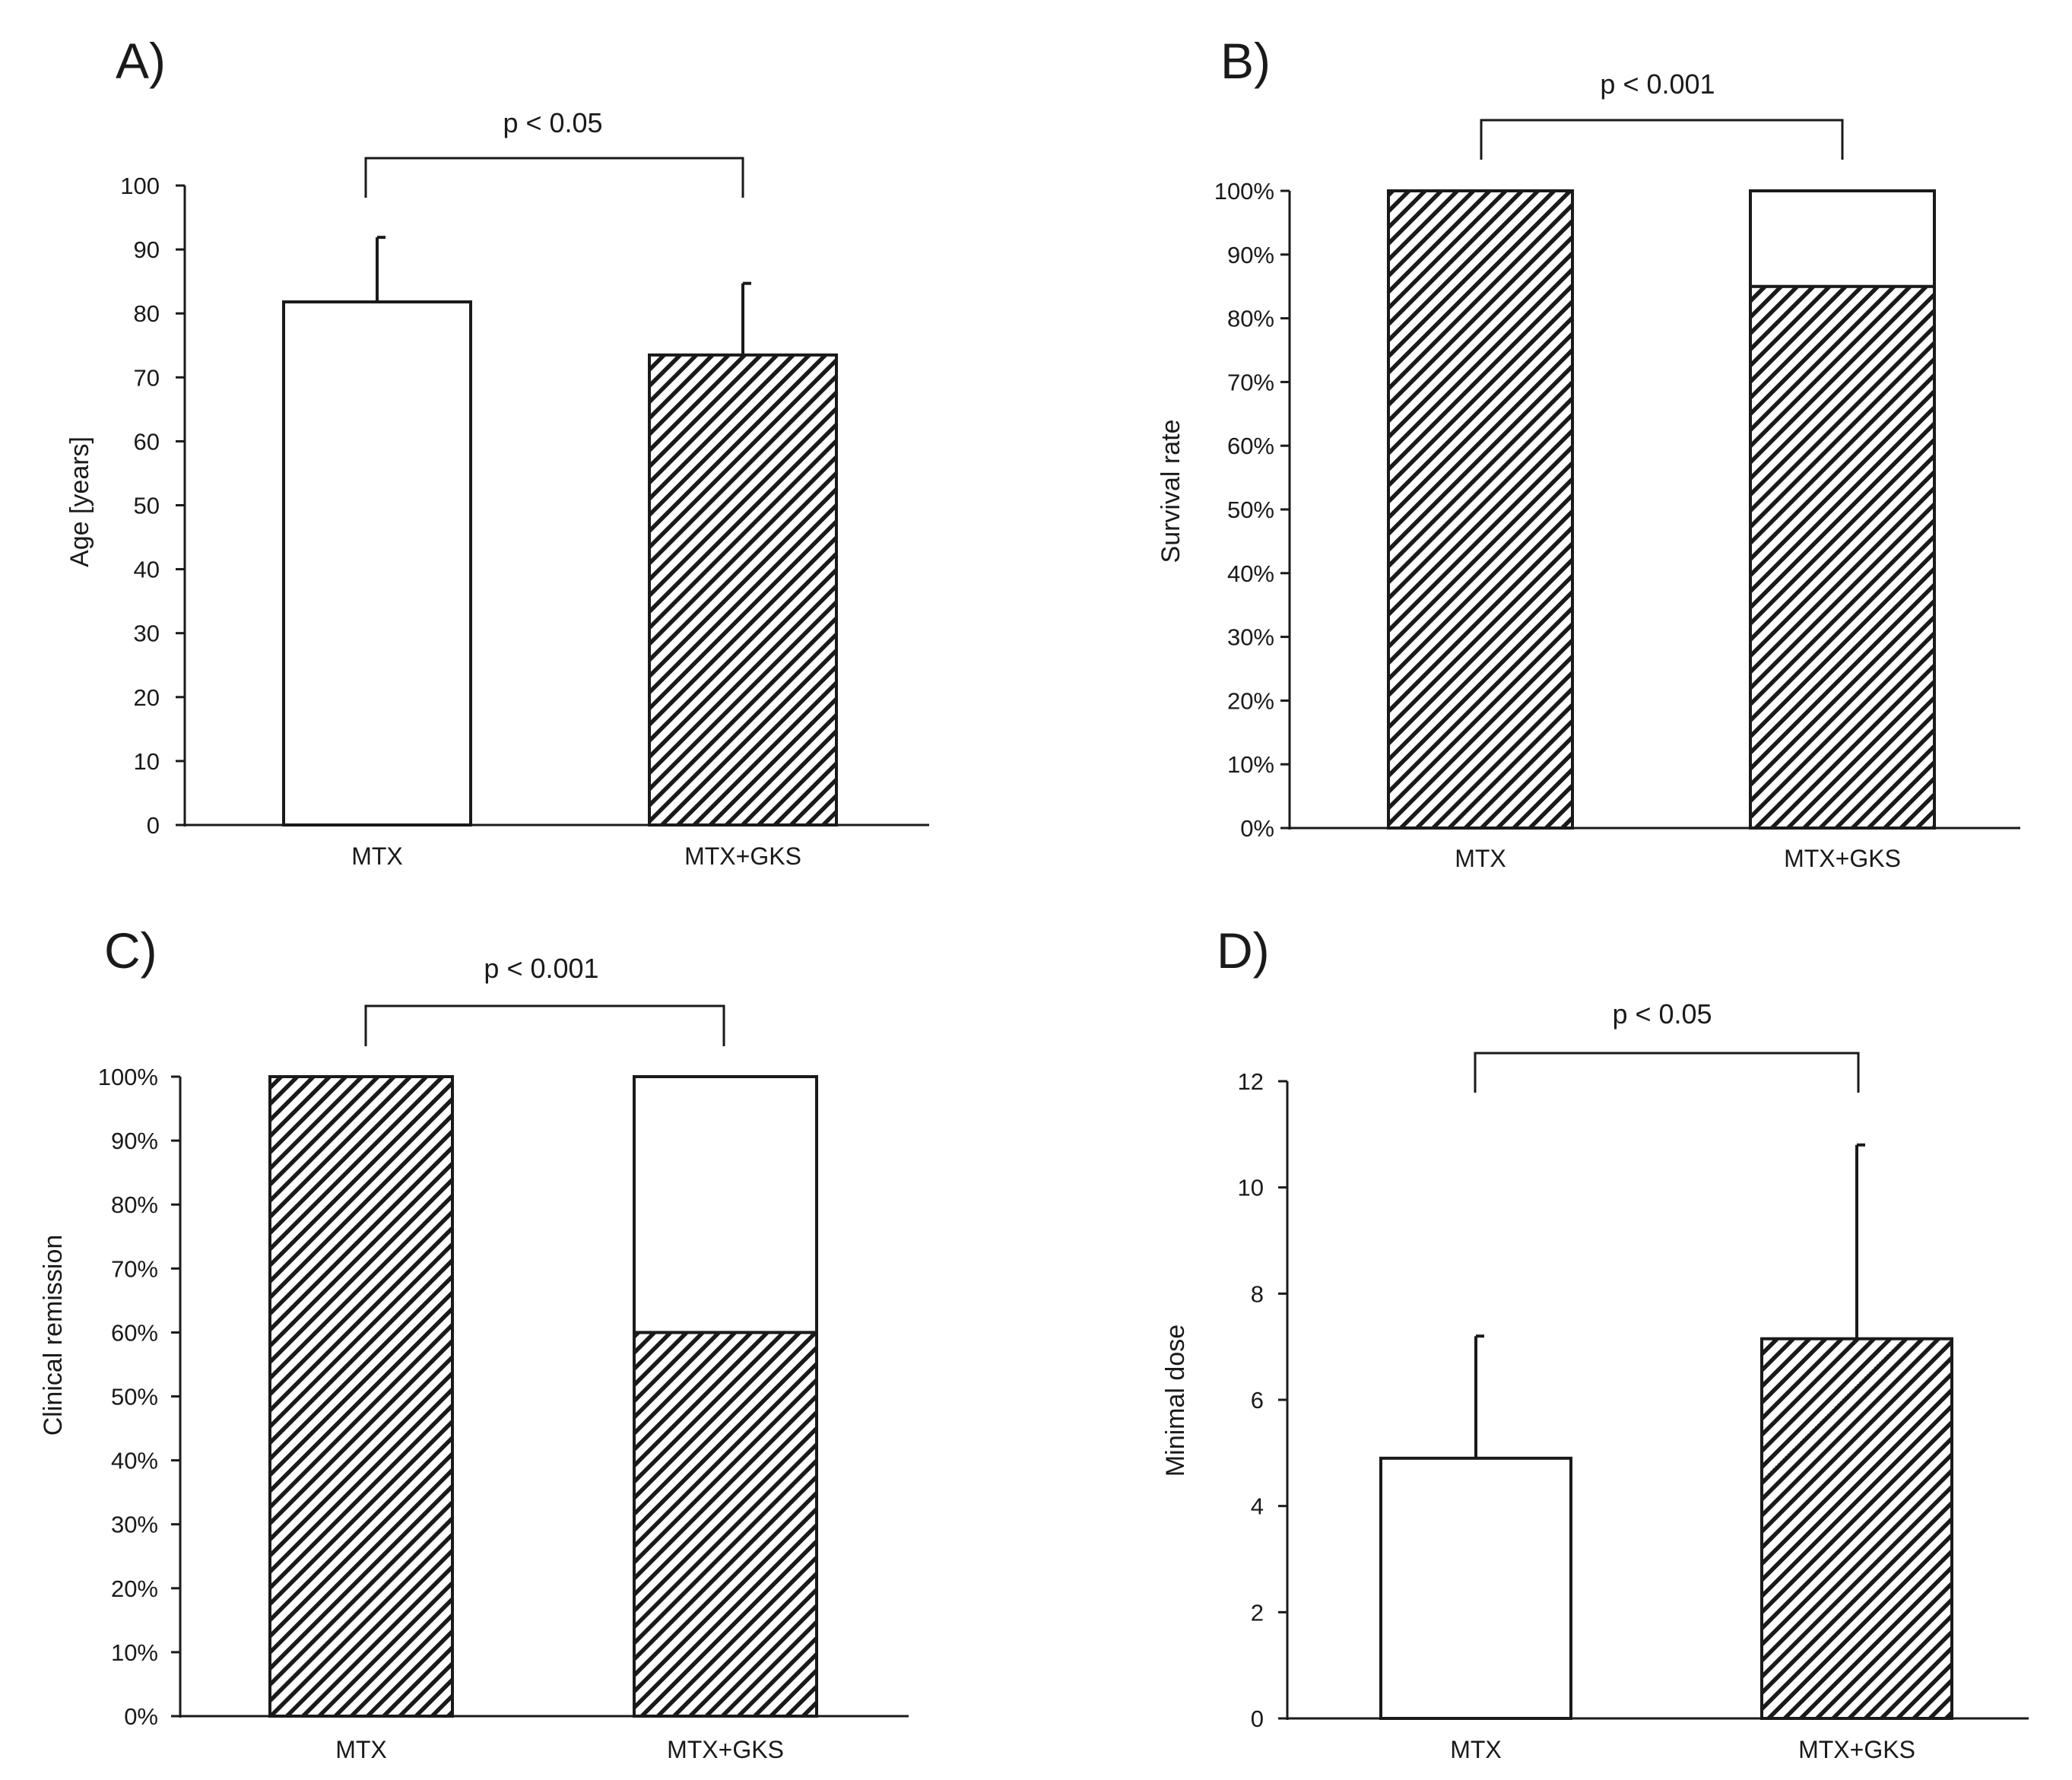 This screenshot has height=1780, width=2072. I want to click on panel-c-y-tick-label: 50%, so click(134, 1397).